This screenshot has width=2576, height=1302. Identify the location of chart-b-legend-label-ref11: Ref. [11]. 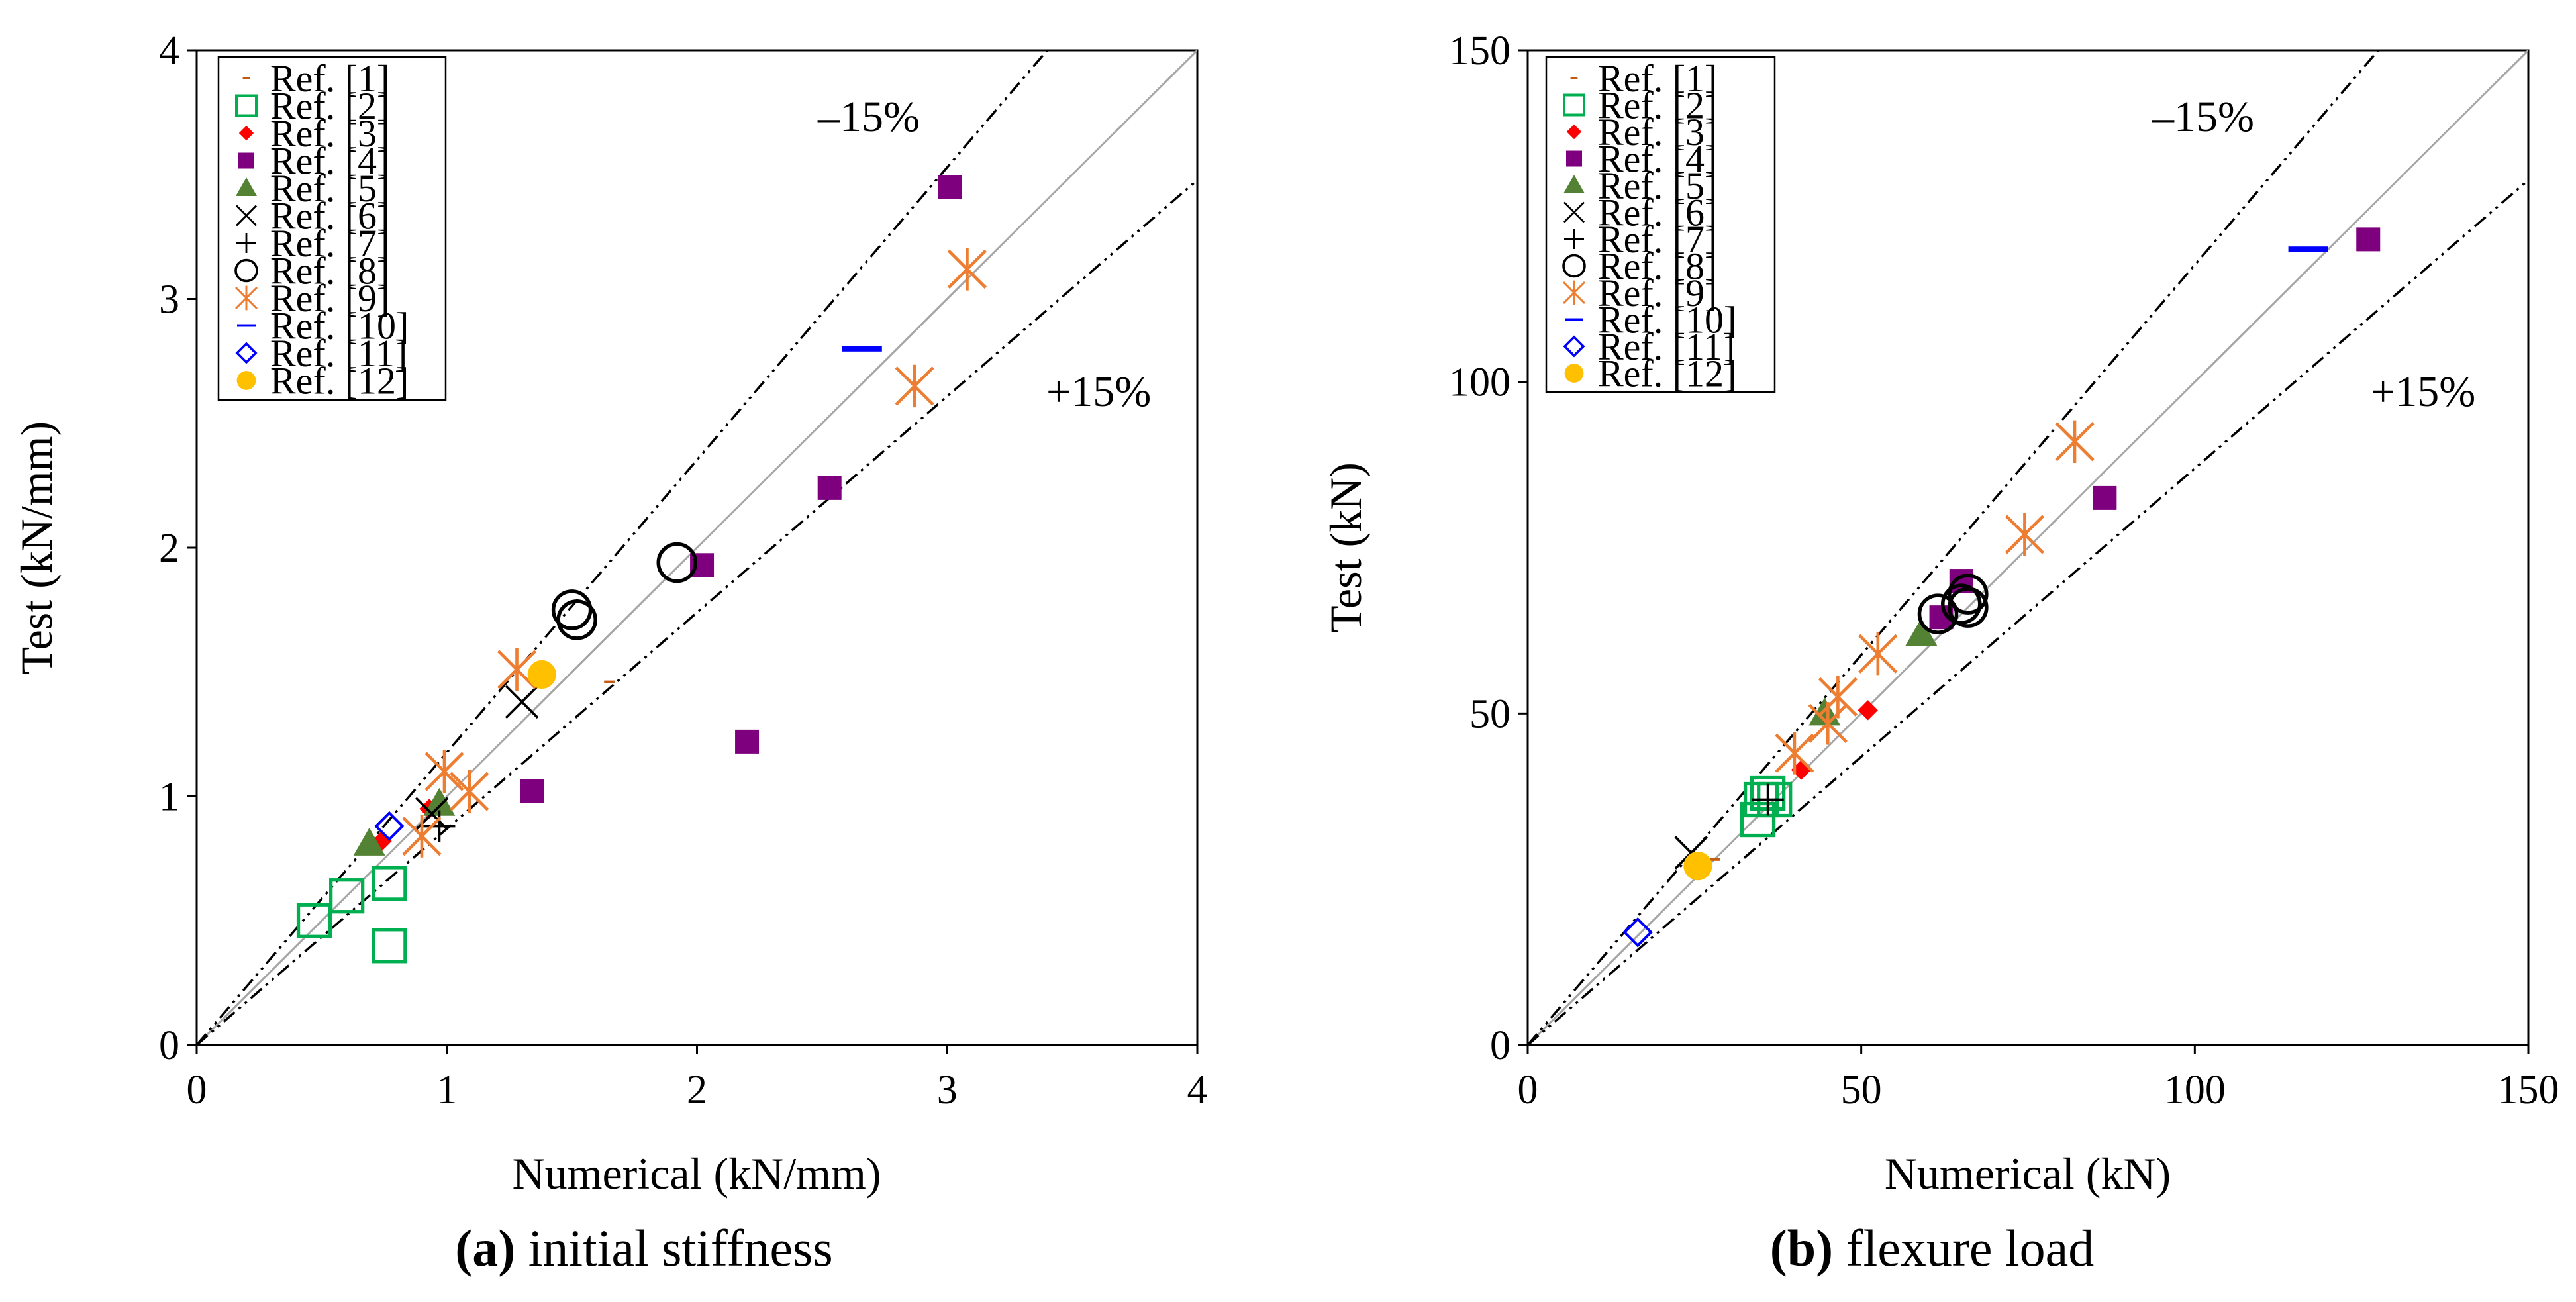
(1666, 347).